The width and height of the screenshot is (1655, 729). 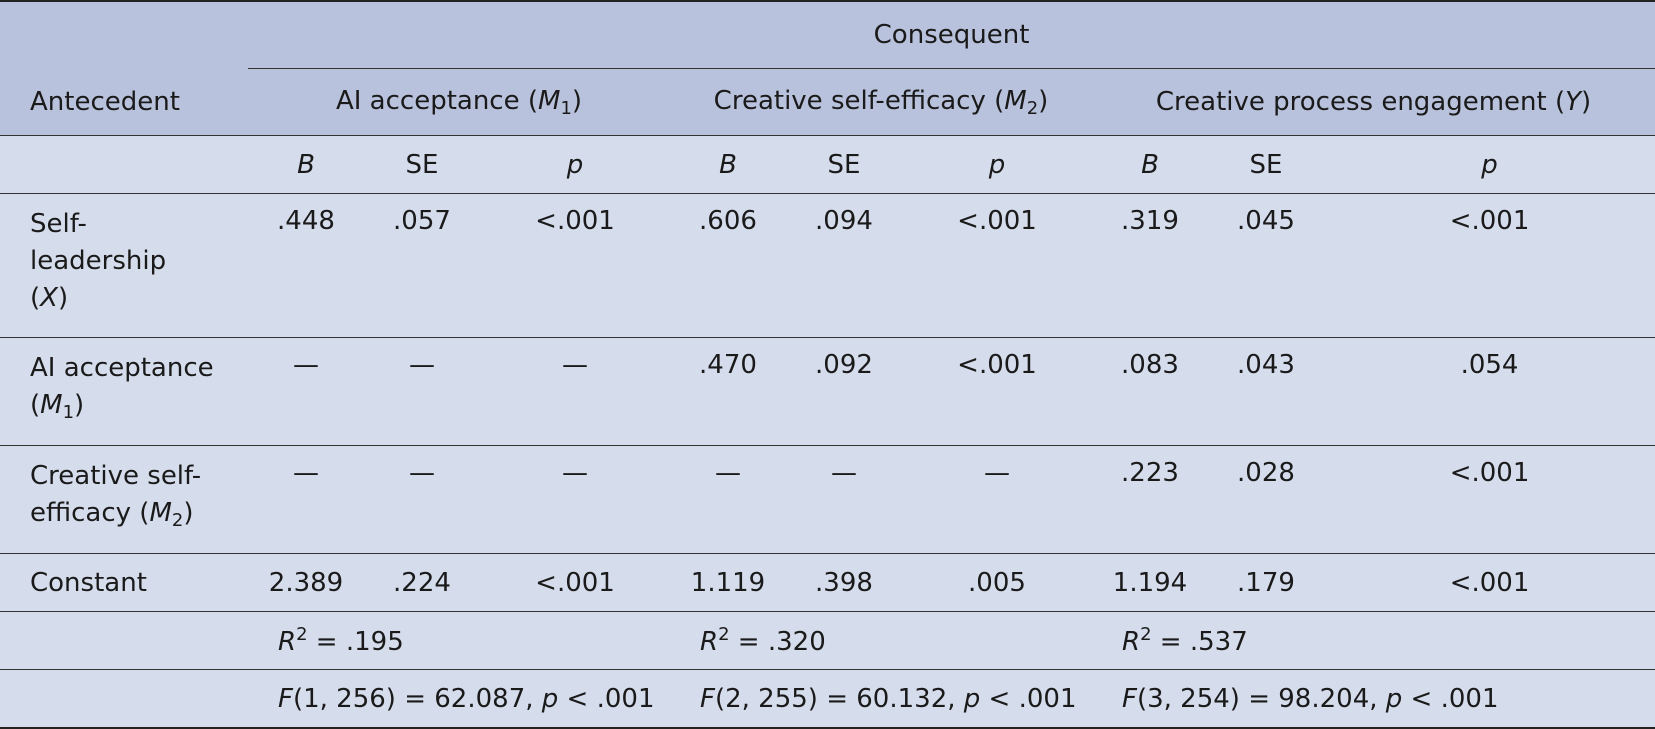 I want to click on cell: .005, so click(x=997, y=582).